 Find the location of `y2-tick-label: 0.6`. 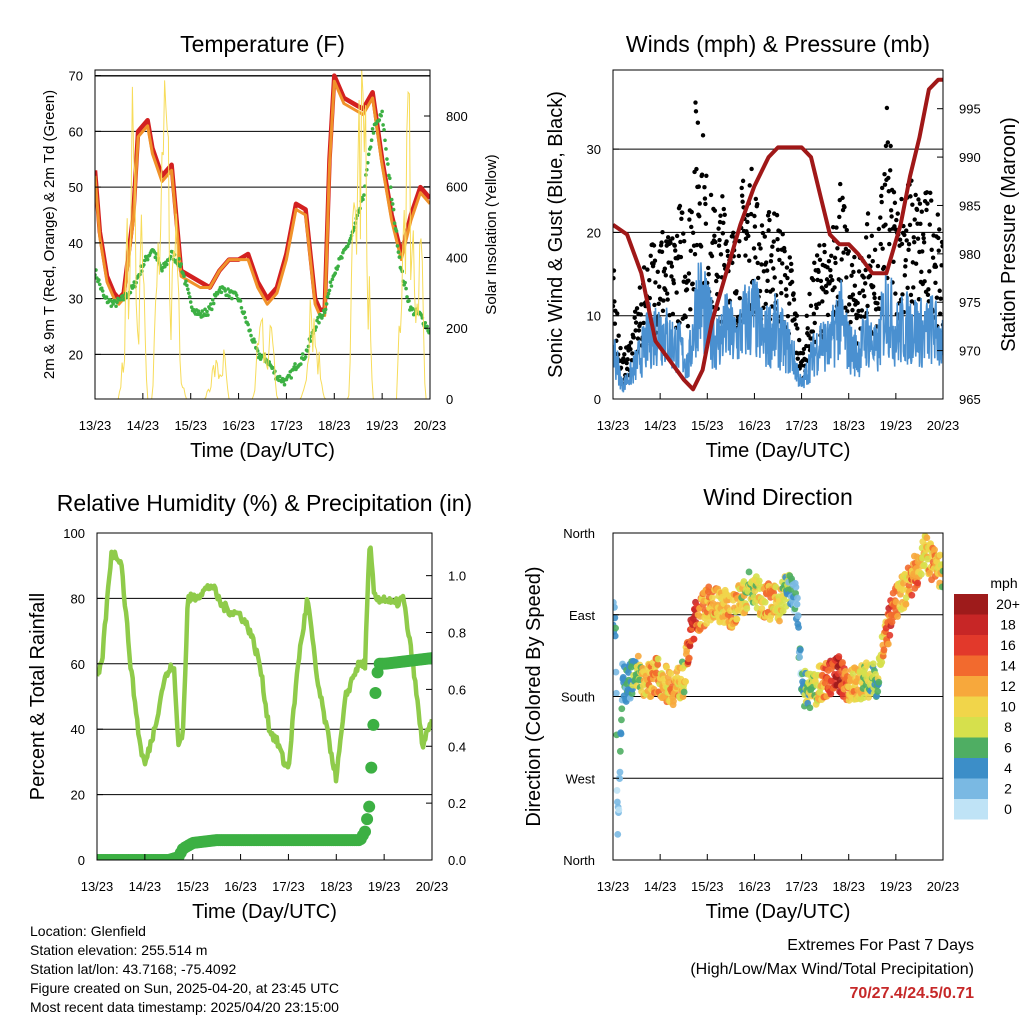

y2-tick-label: 0.6 is located at coordinates (457, 689).